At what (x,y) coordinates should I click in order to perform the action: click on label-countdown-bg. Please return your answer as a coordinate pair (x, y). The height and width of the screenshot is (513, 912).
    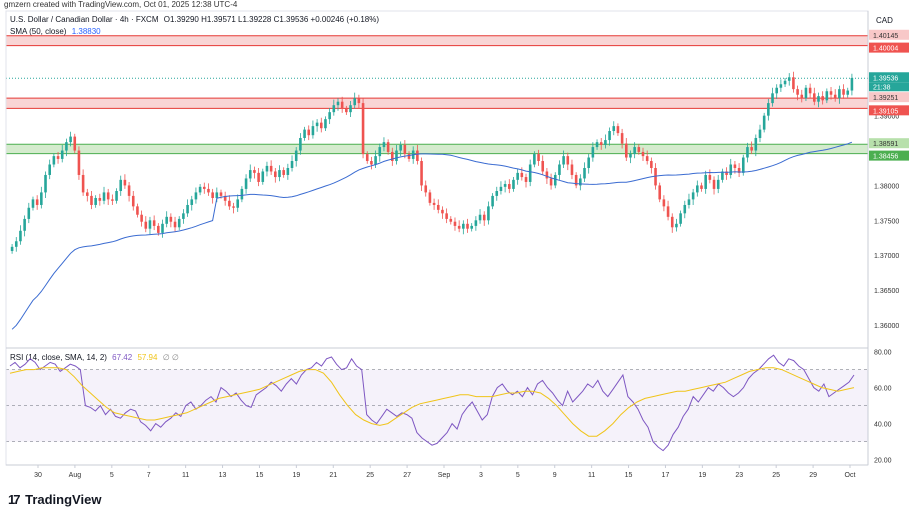
    Looking at the image, I should click on (889, 87).